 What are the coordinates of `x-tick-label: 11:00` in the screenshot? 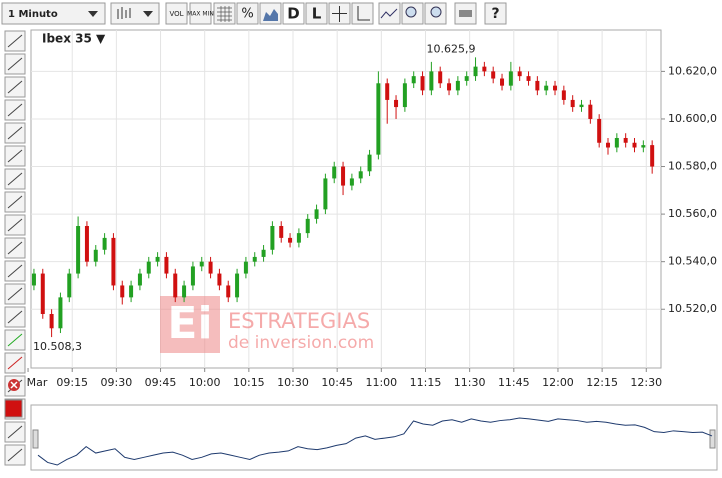 It's located at (381, 382).